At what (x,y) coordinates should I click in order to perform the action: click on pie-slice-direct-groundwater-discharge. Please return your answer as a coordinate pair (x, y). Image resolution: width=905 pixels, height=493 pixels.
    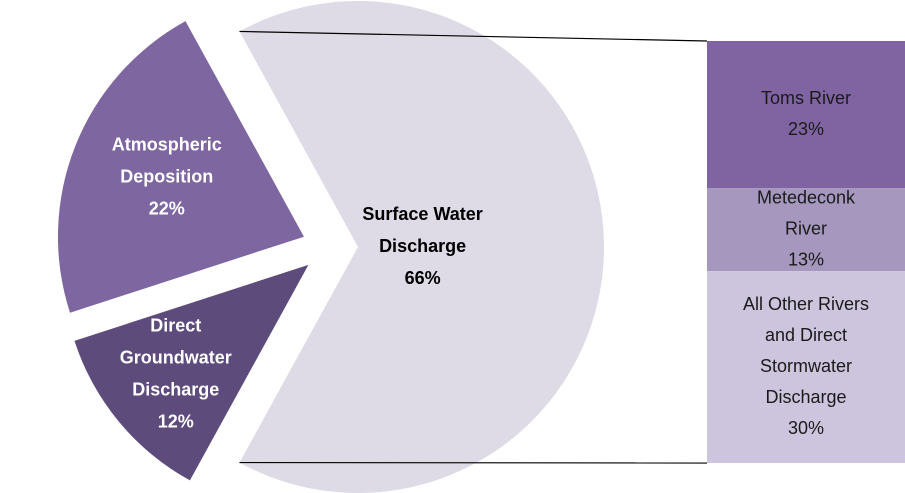
    Looking at the image, I should click on (191, 372).